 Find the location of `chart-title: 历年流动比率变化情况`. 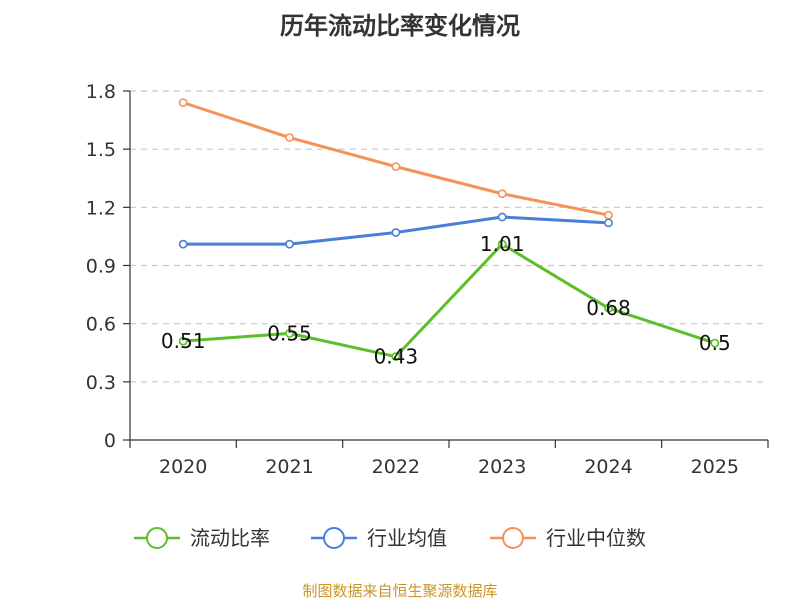

chart-title: 历年流动比率变化情况 is located at coordinates (400, 26).